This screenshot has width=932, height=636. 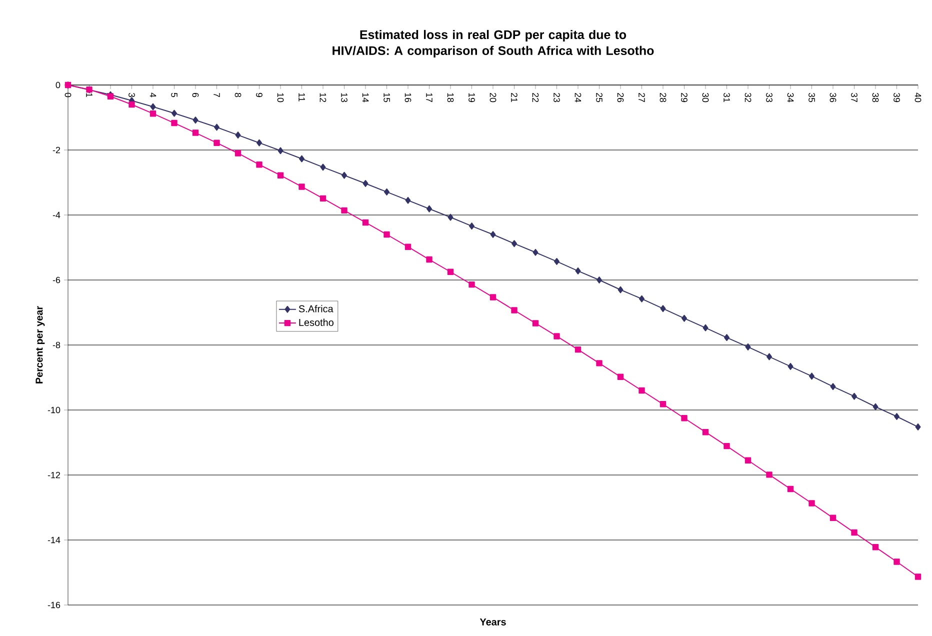 What do you see at coordinates (450, 97) in the screenshot?
I see `x-tick-label: 18` at bounding box center [450, 97].